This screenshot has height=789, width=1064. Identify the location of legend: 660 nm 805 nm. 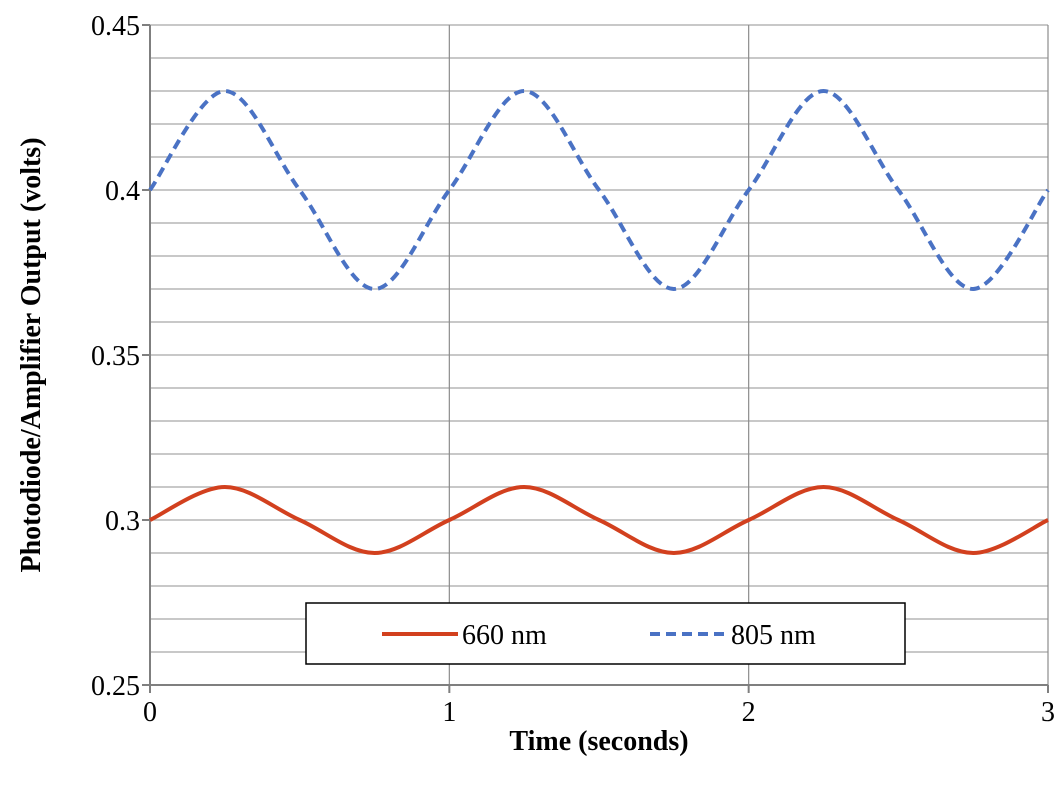
(605, 633).